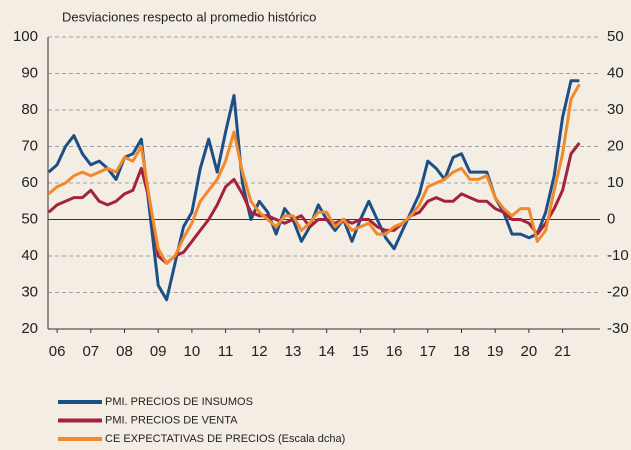 This screenshot has width=631, height=450. Describe the element at coordinates (124, 351) in the screenshot. I see `x-tick-label: 08` at that location.